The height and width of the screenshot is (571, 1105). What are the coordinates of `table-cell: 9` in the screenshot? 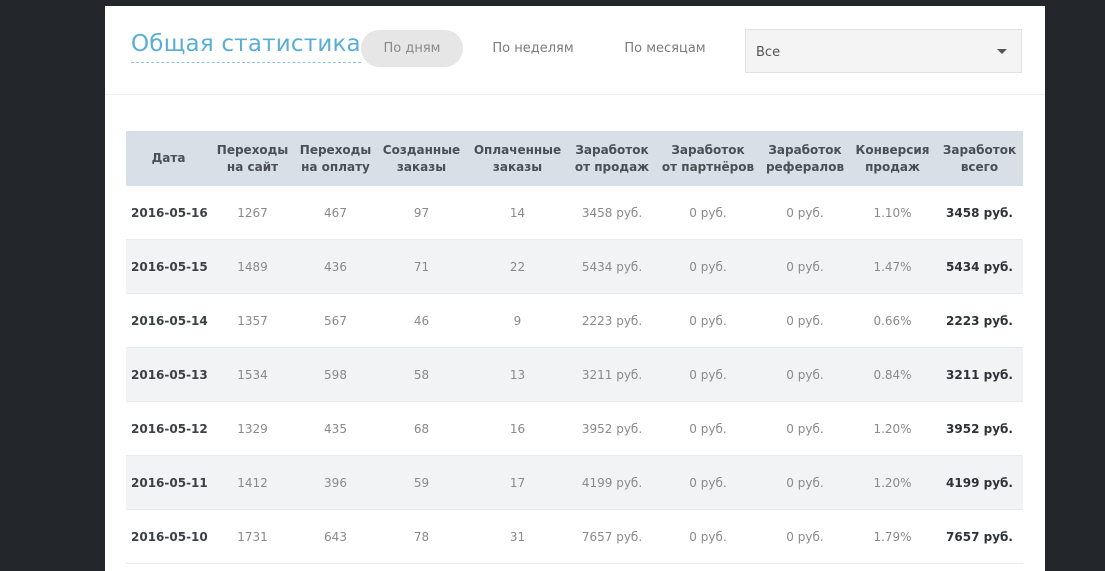 It's located at (517, 320).